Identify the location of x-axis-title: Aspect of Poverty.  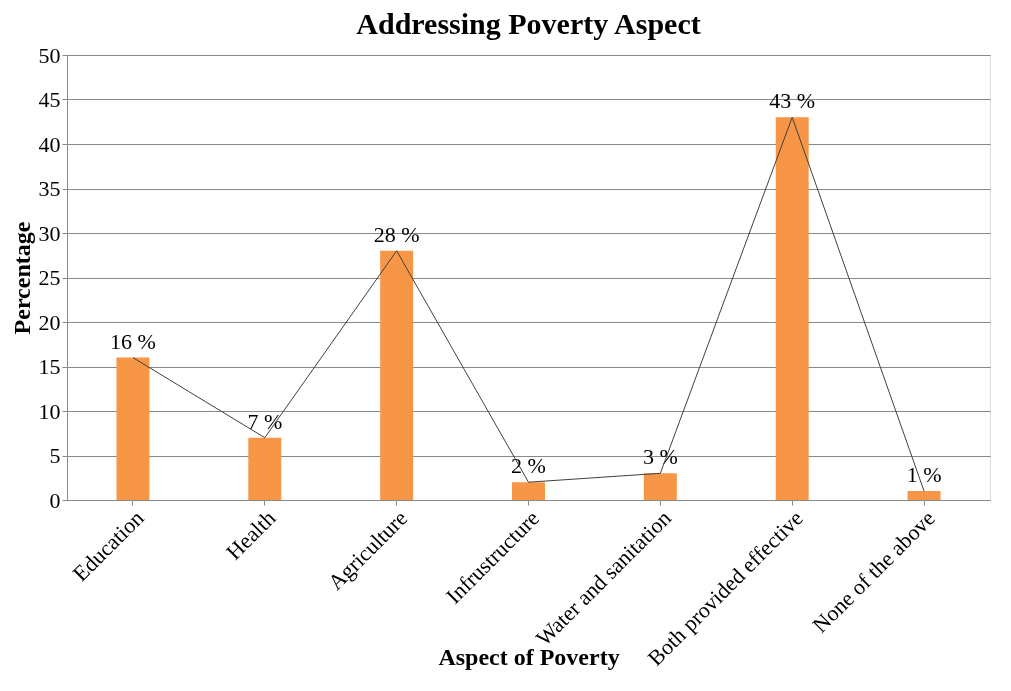
(529, 656).